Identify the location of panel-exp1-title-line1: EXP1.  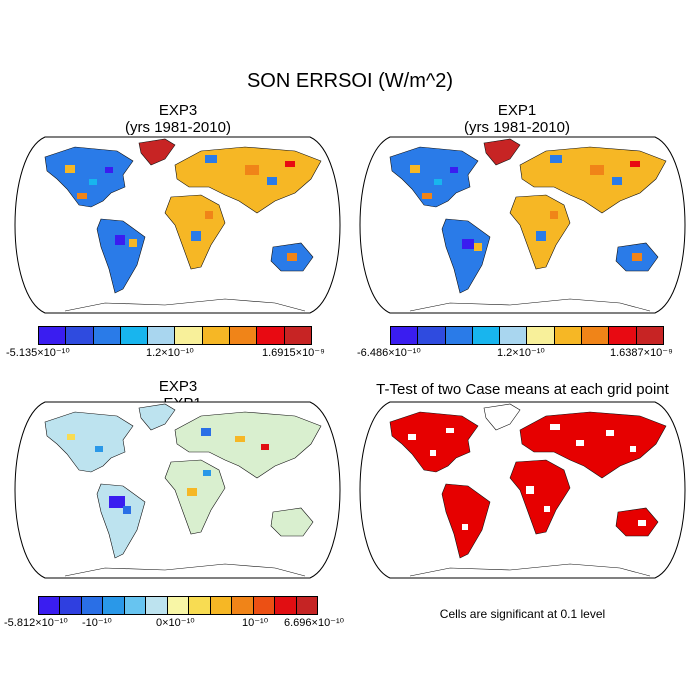
(517, 110).